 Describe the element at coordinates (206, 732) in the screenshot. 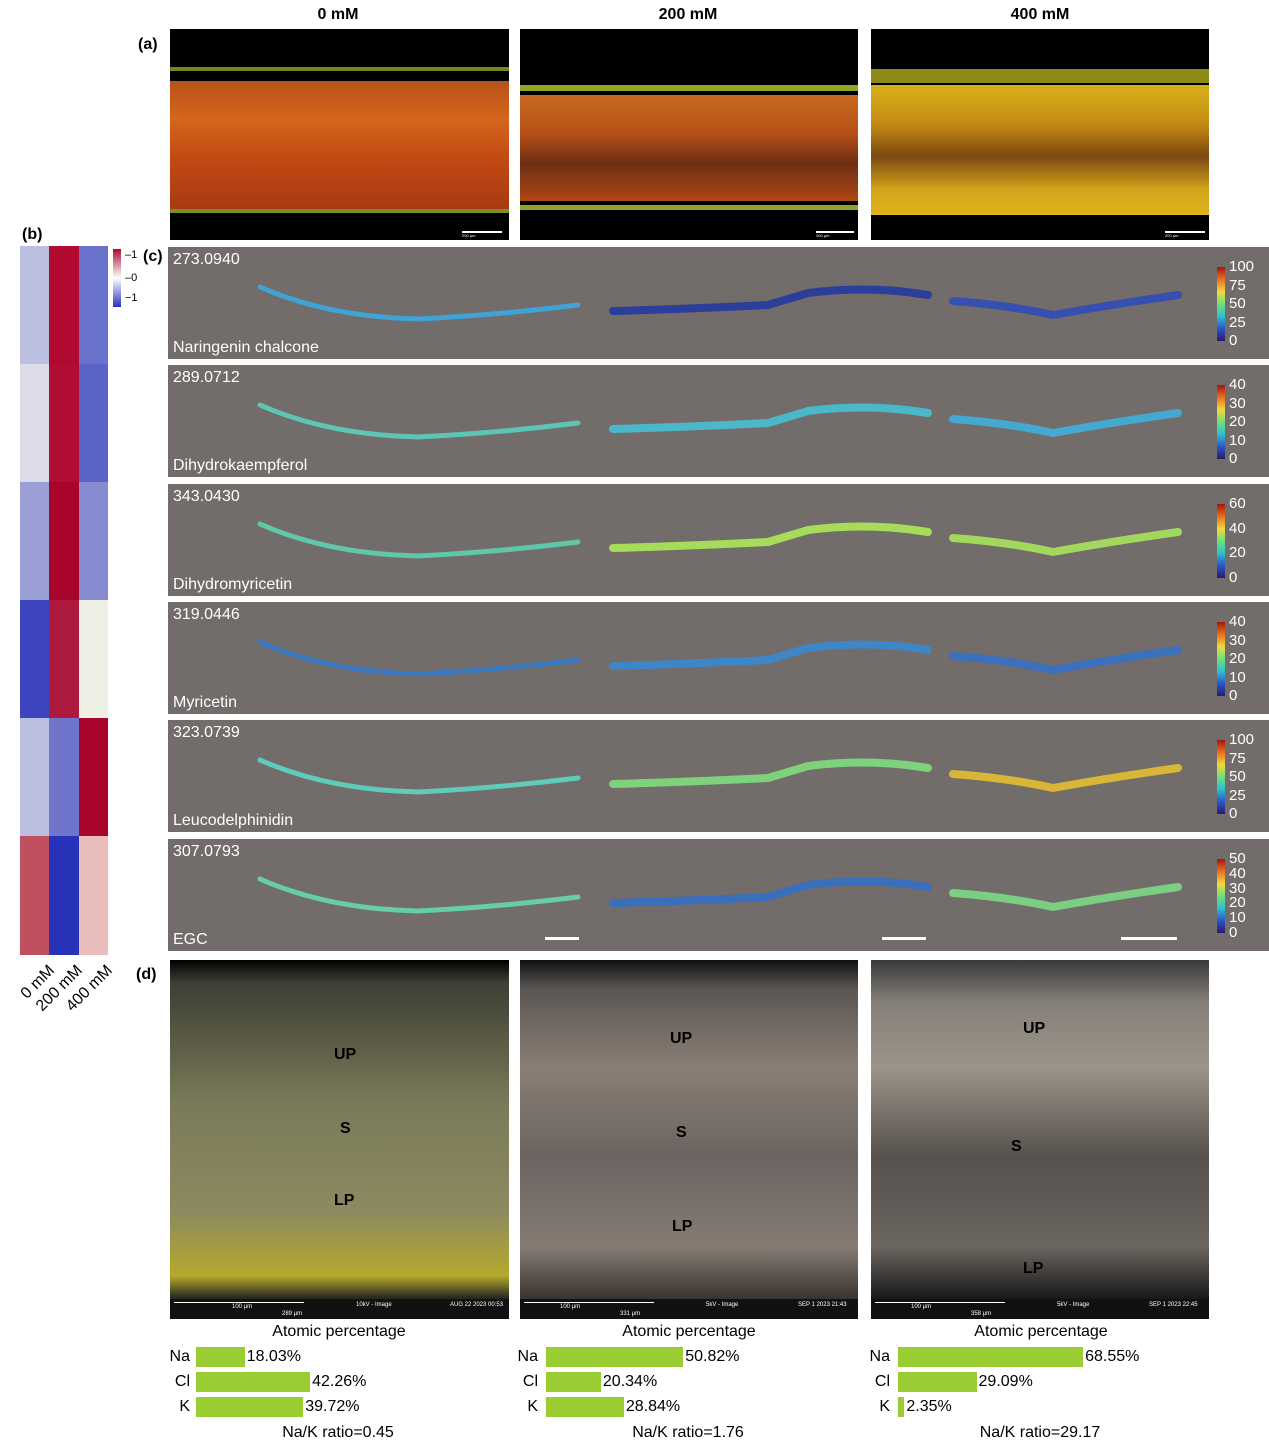

I see `msi-mz-label: 323.0739` at that location.